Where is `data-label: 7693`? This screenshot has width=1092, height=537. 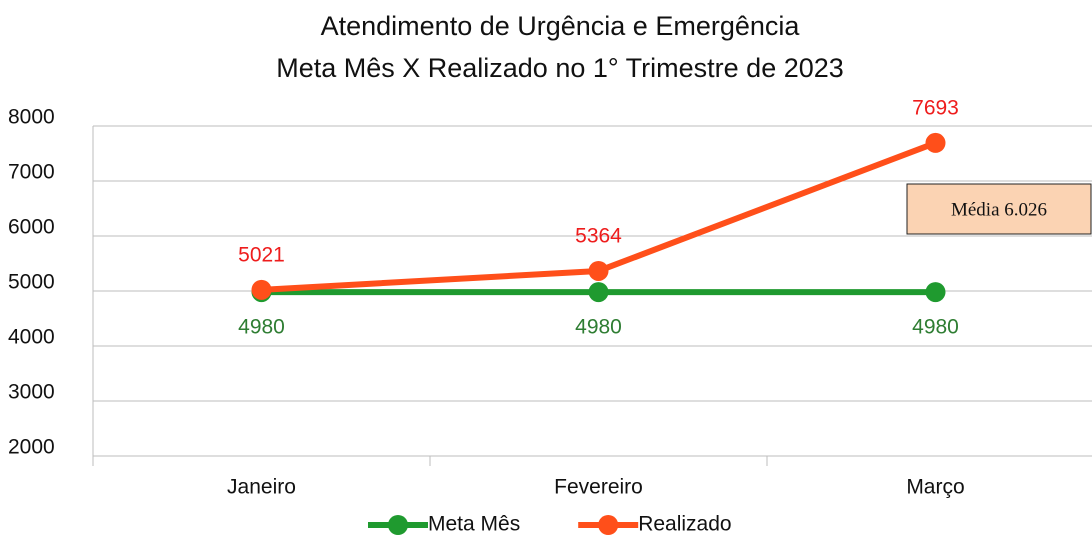
data-label: 7693 is located at coordinates (935, 107).